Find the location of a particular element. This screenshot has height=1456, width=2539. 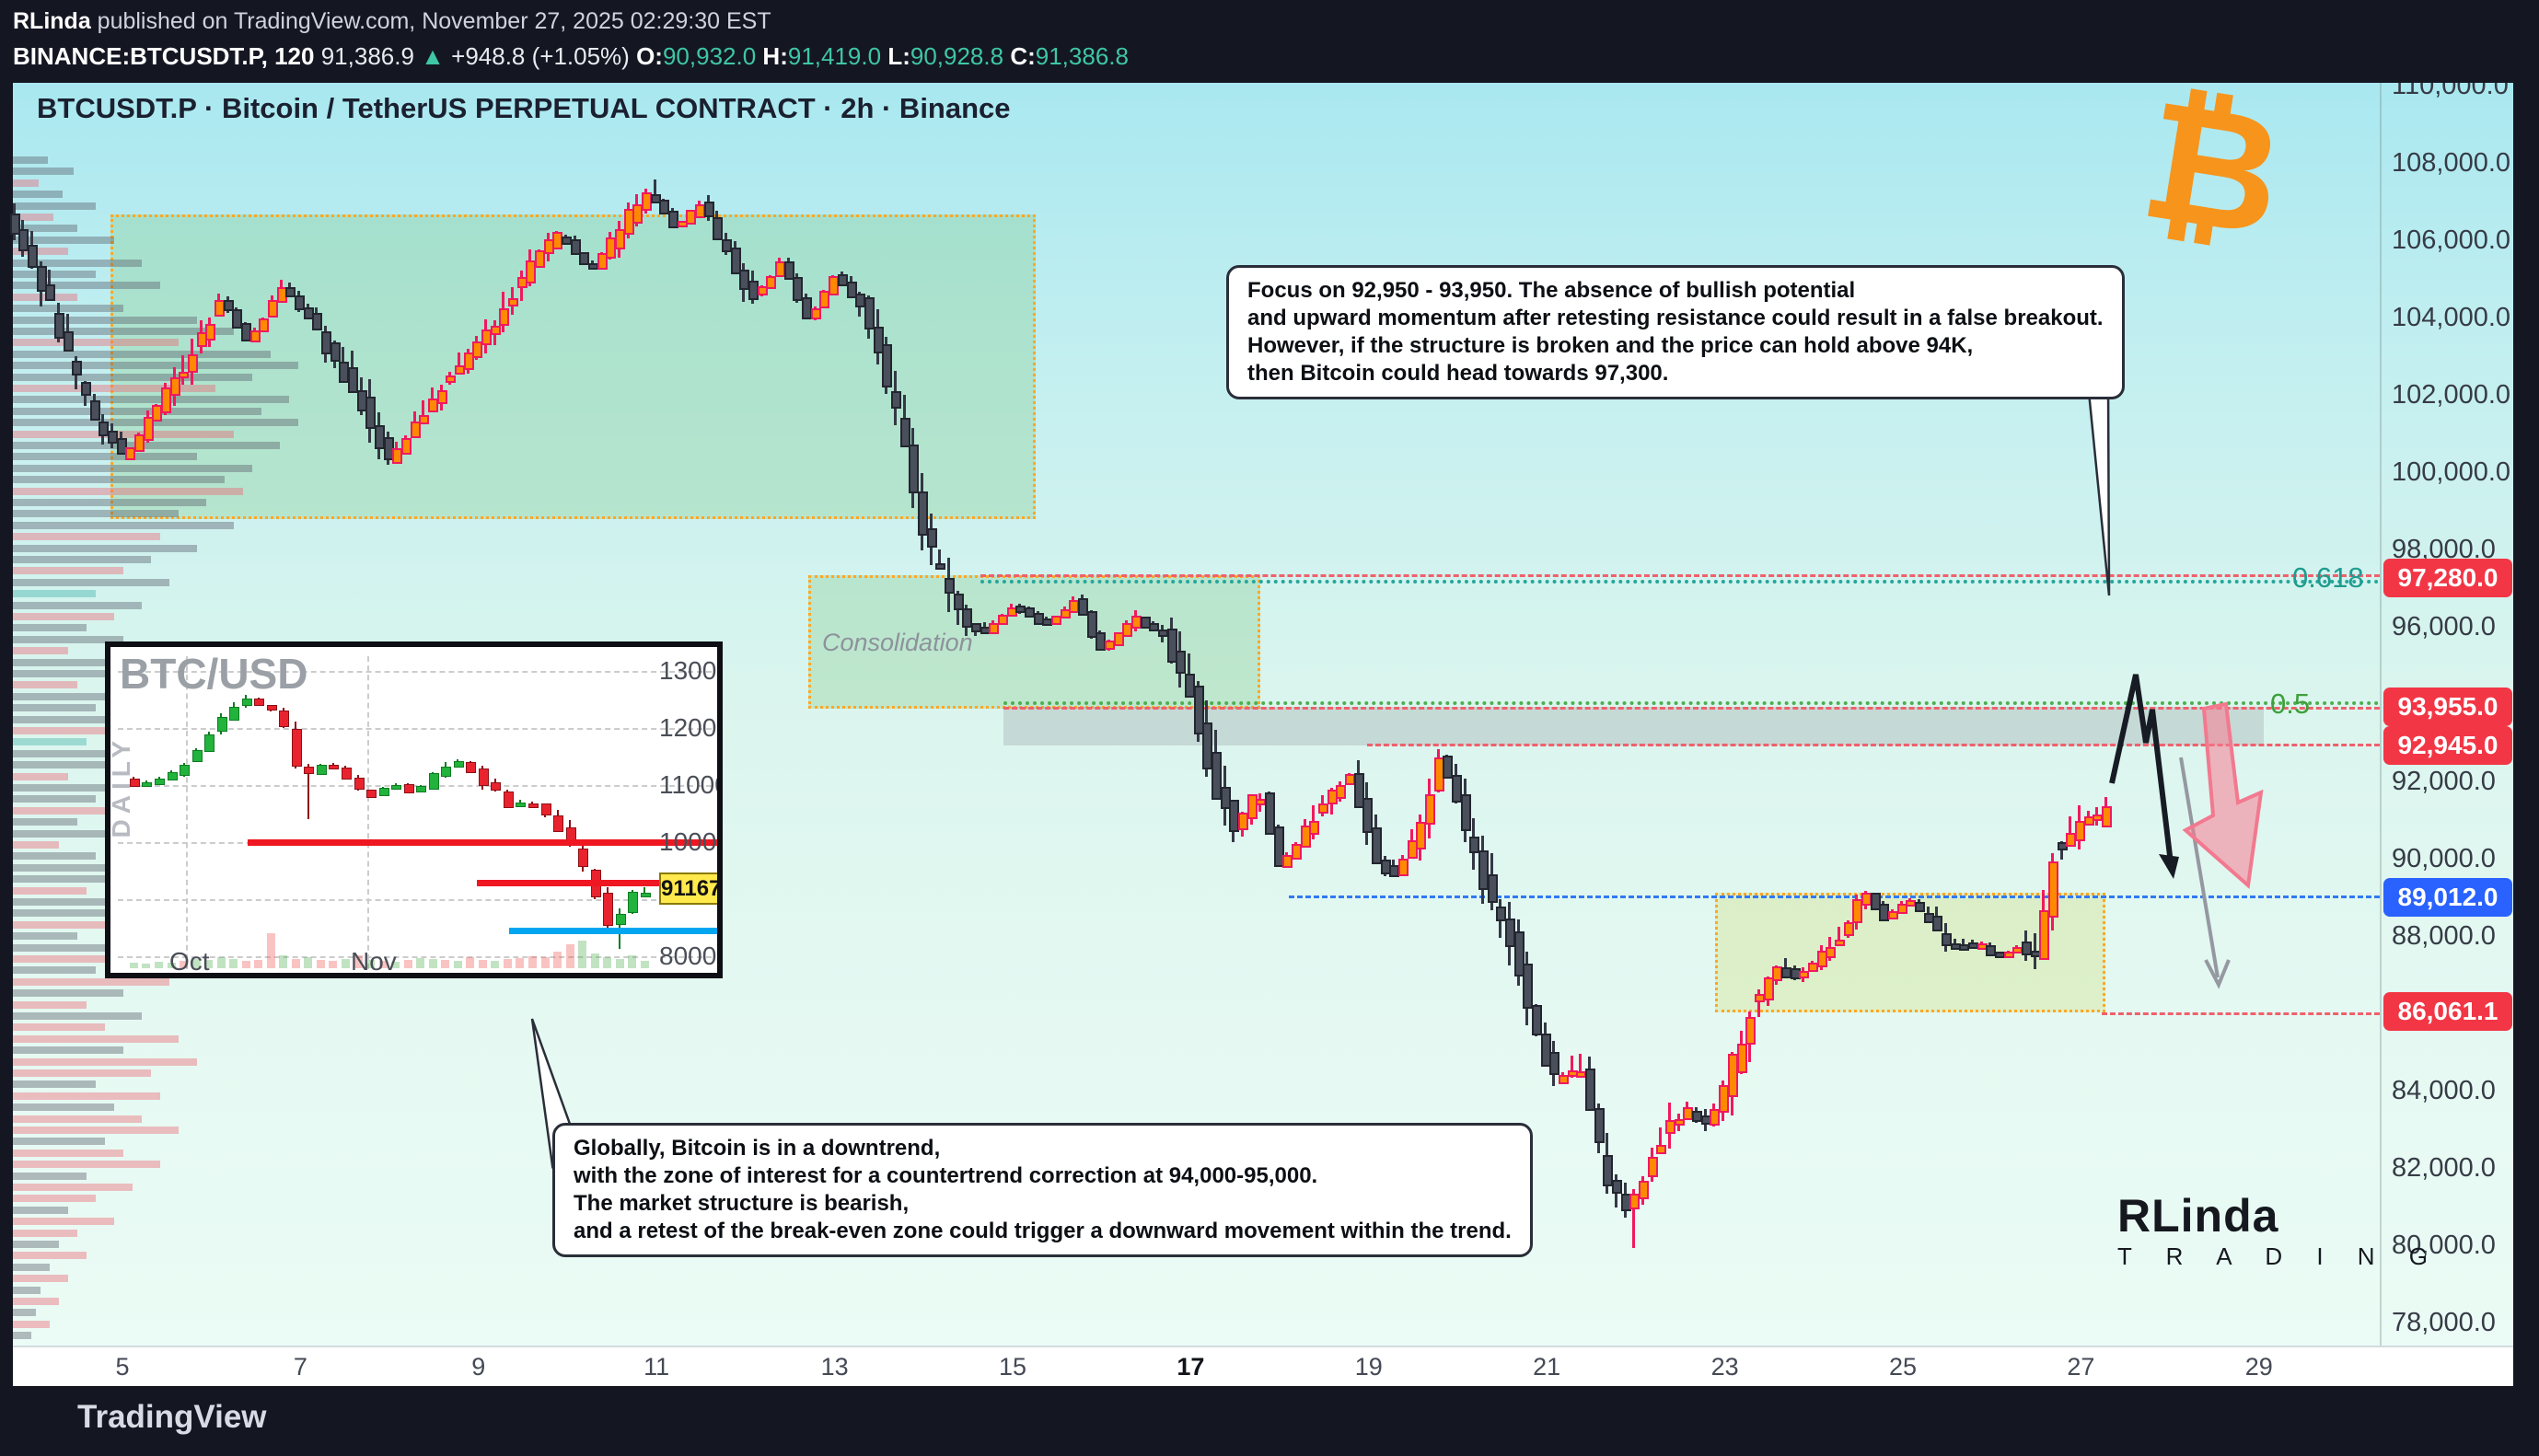

inset-gridline-h is located at coordinates (415, 672).